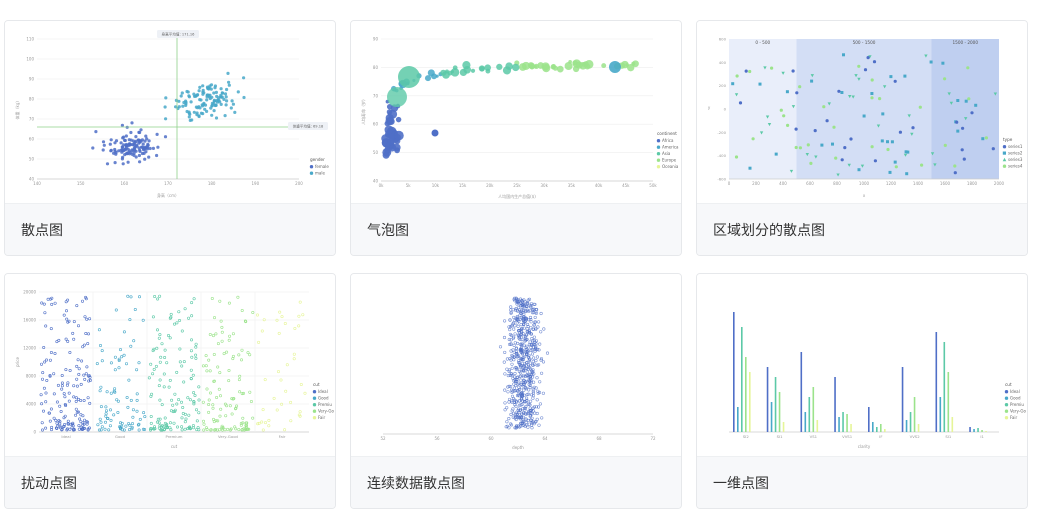  What do you see at coordinates (170, 482) in the screenshot?
I see `card-title: 扰动点图` at bounding box center [170, 482].